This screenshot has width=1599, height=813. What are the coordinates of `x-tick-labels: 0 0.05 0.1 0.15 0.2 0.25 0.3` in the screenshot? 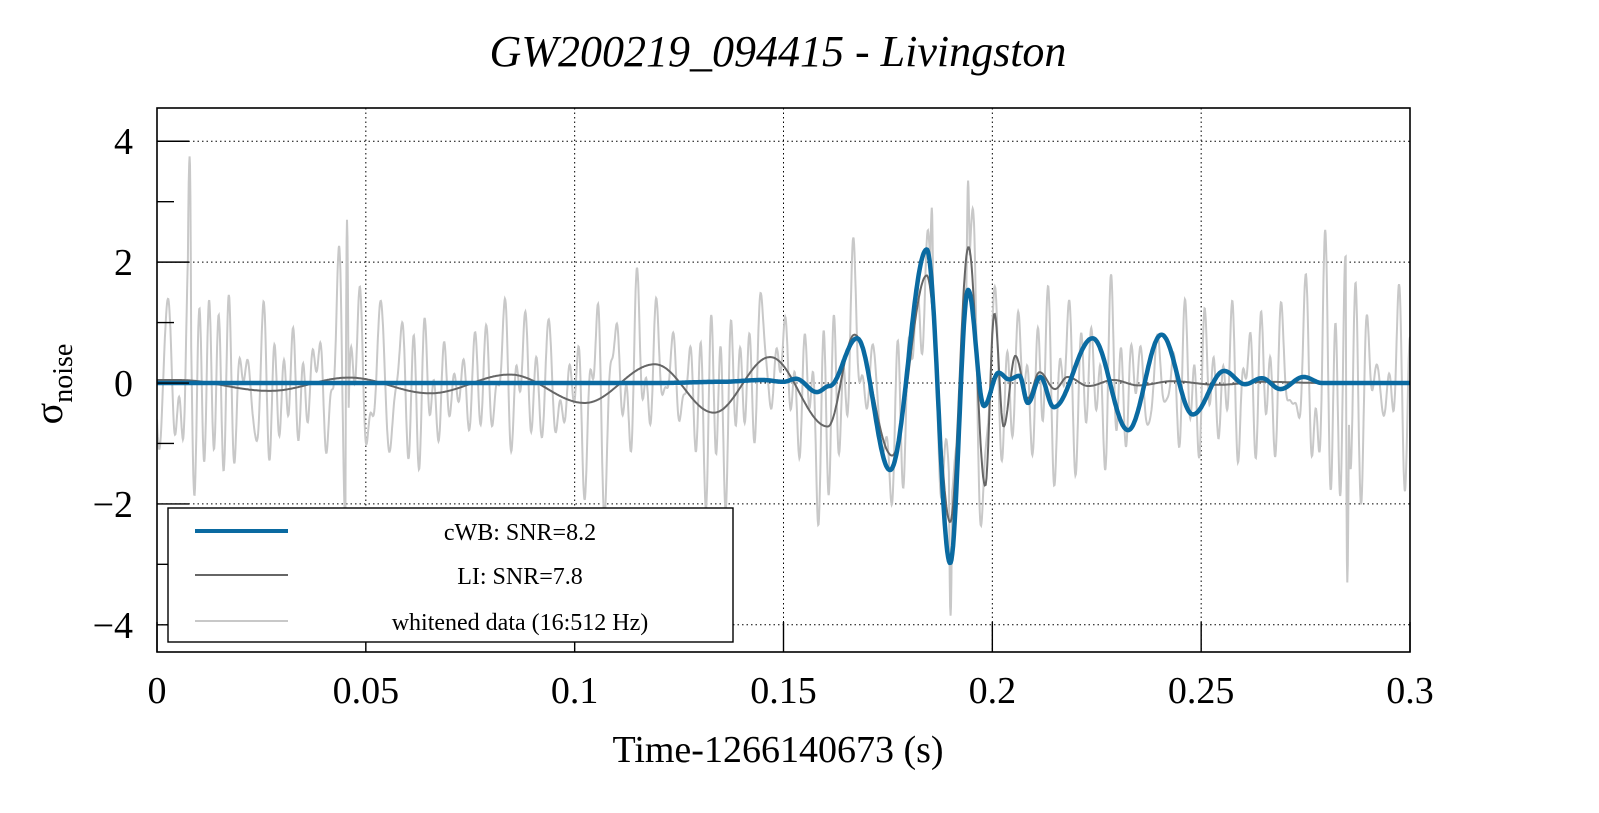 It's located at (791, 691).